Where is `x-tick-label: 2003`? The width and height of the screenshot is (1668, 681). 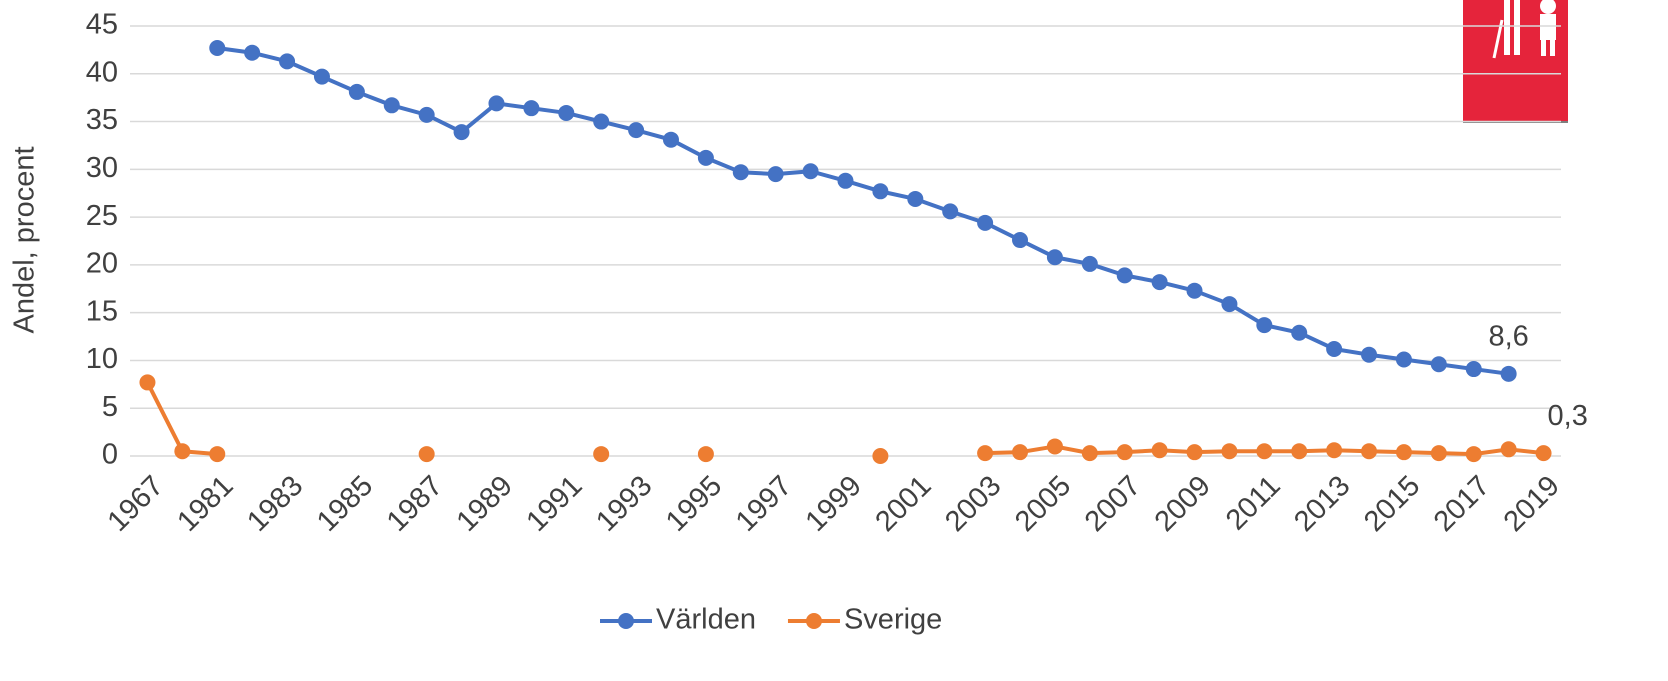 x-tick-label: 2003 is located at coordinates (973, 504).